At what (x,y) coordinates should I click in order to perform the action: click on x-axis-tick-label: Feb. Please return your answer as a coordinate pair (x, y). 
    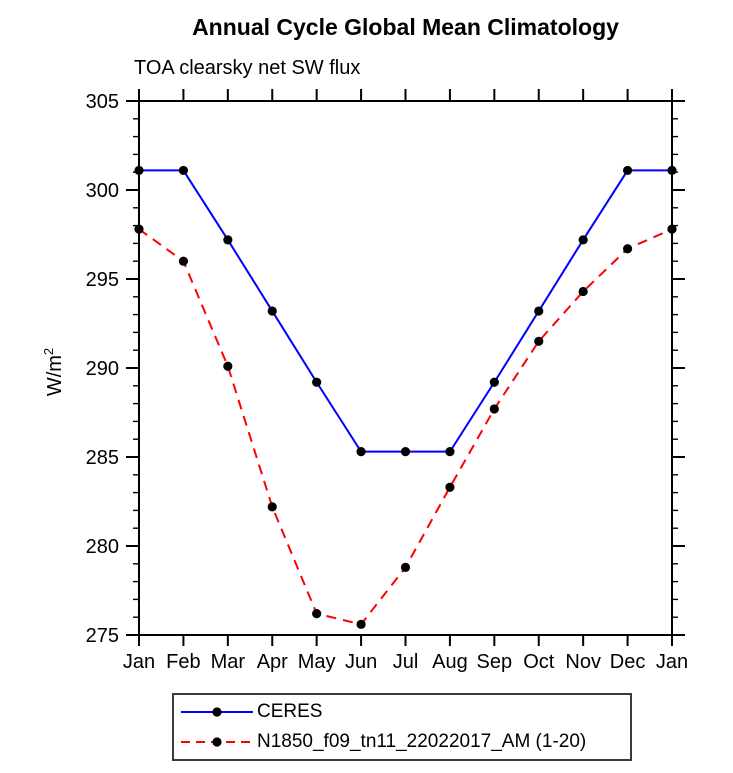
    Looking at the image, I should click on (183, 662).